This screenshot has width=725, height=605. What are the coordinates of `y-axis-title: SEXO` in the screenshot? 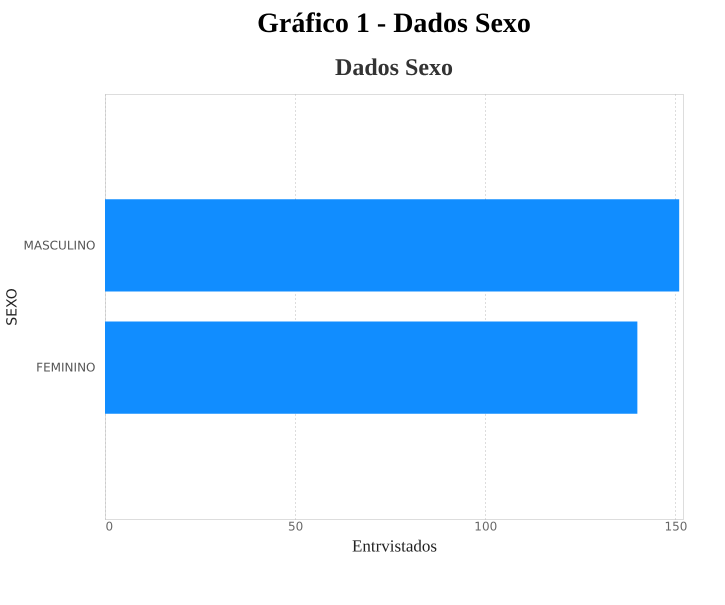 It's located at (12, 307).